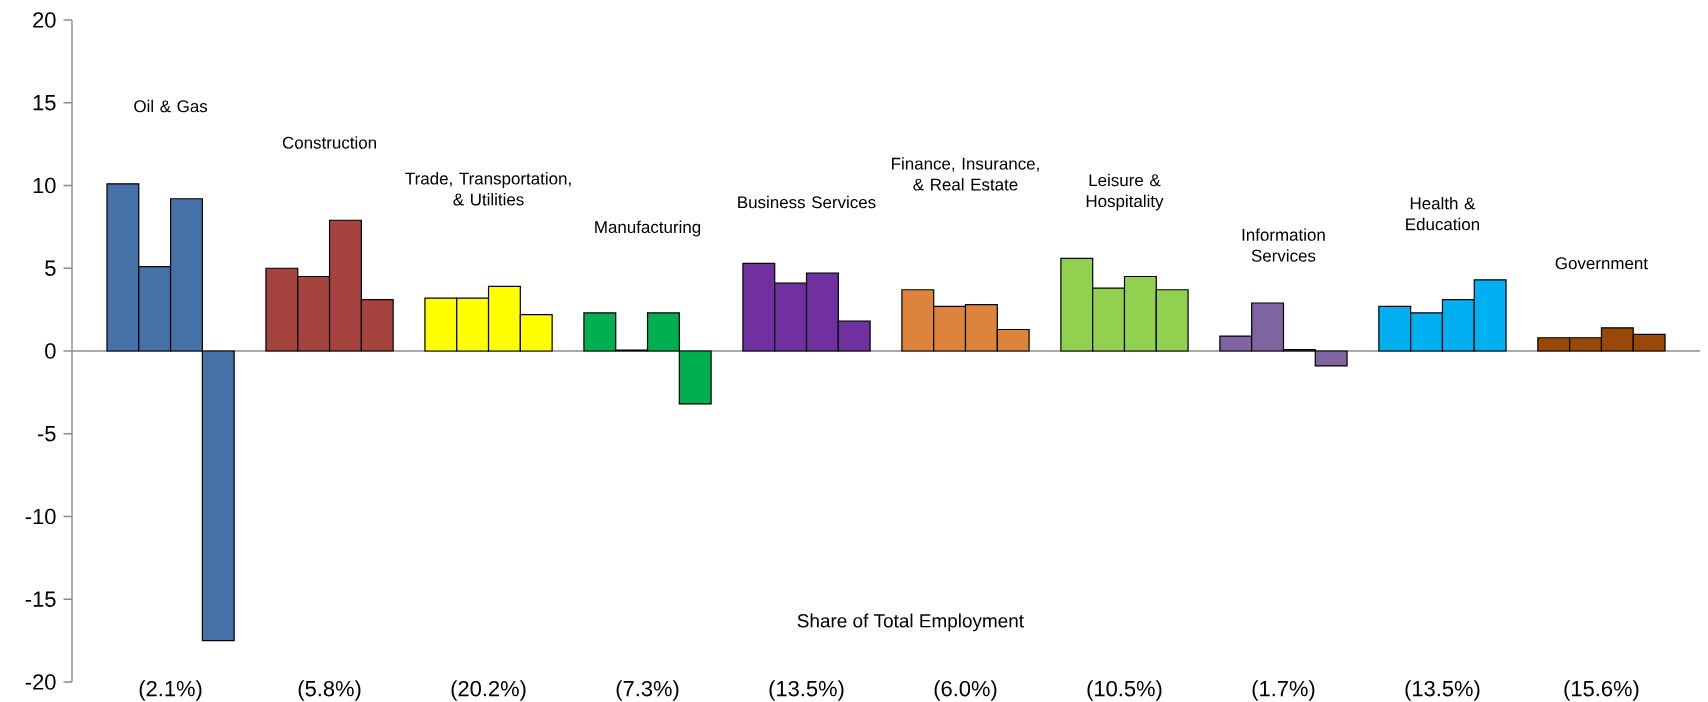  What do you see at coordinates (965, 690) in the screenshot?
I see `x-tick-label: (6.0%)` at bounding box center [965, 690].